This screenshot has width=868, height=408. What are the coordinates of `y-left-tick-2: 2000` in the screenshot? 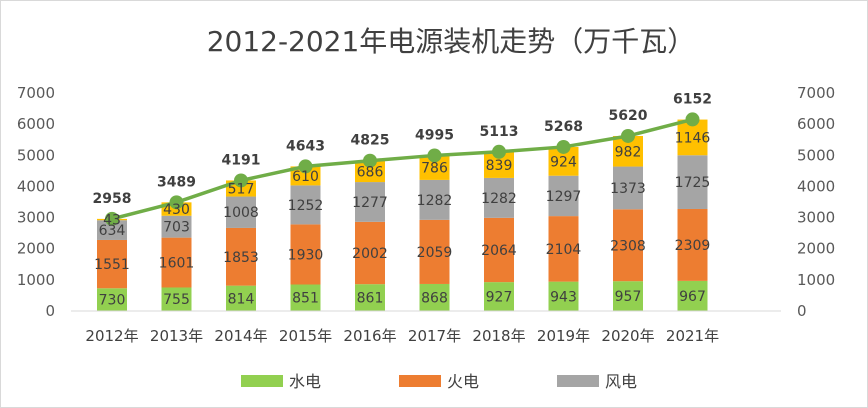 It's located at (36, 249).